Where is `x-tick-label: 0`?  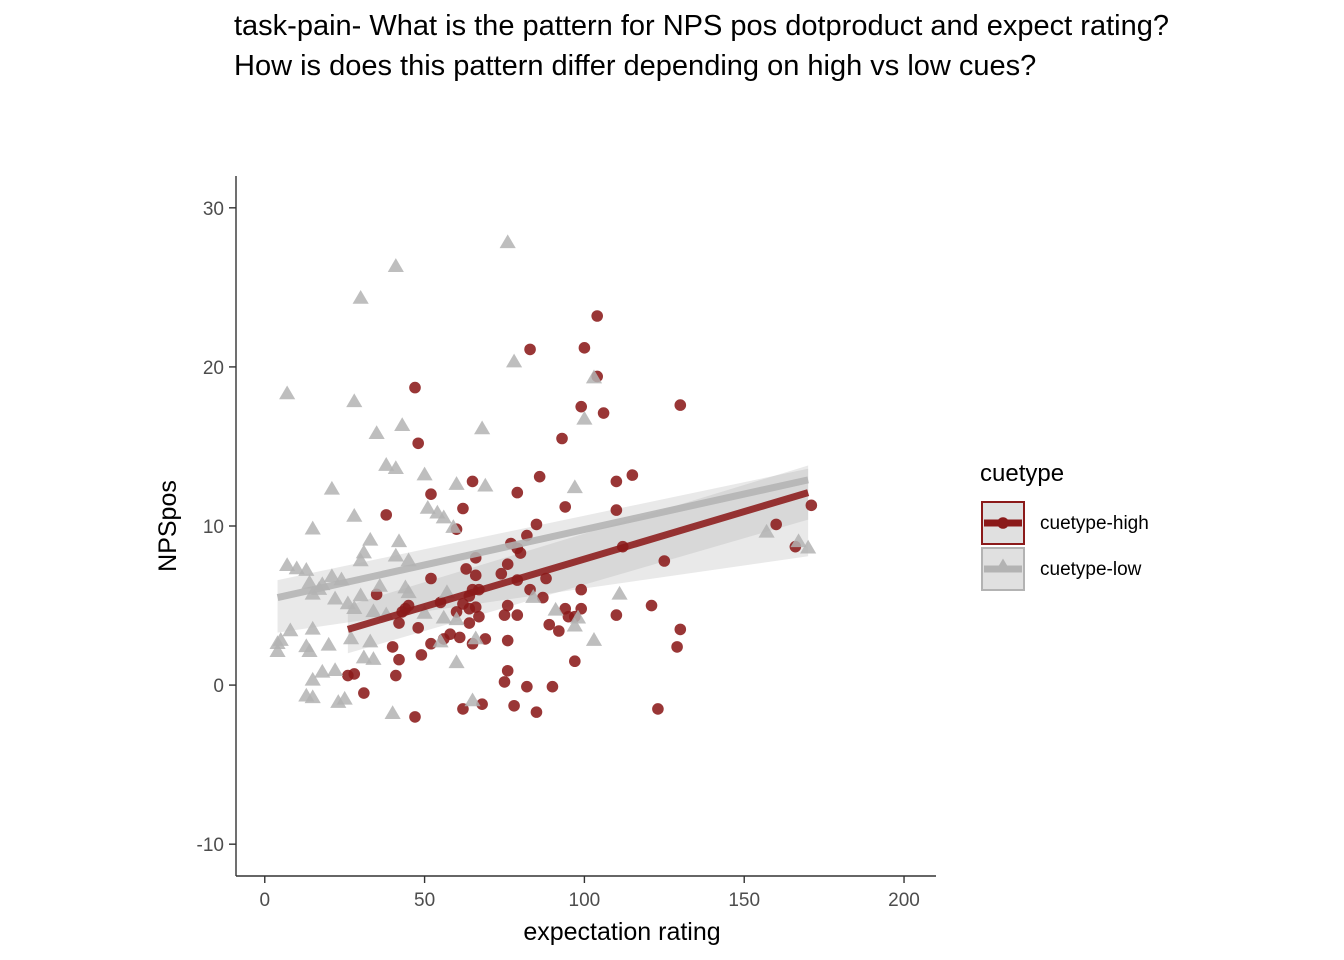
x-tick-label: 0 is located at coordinates (264, 900).